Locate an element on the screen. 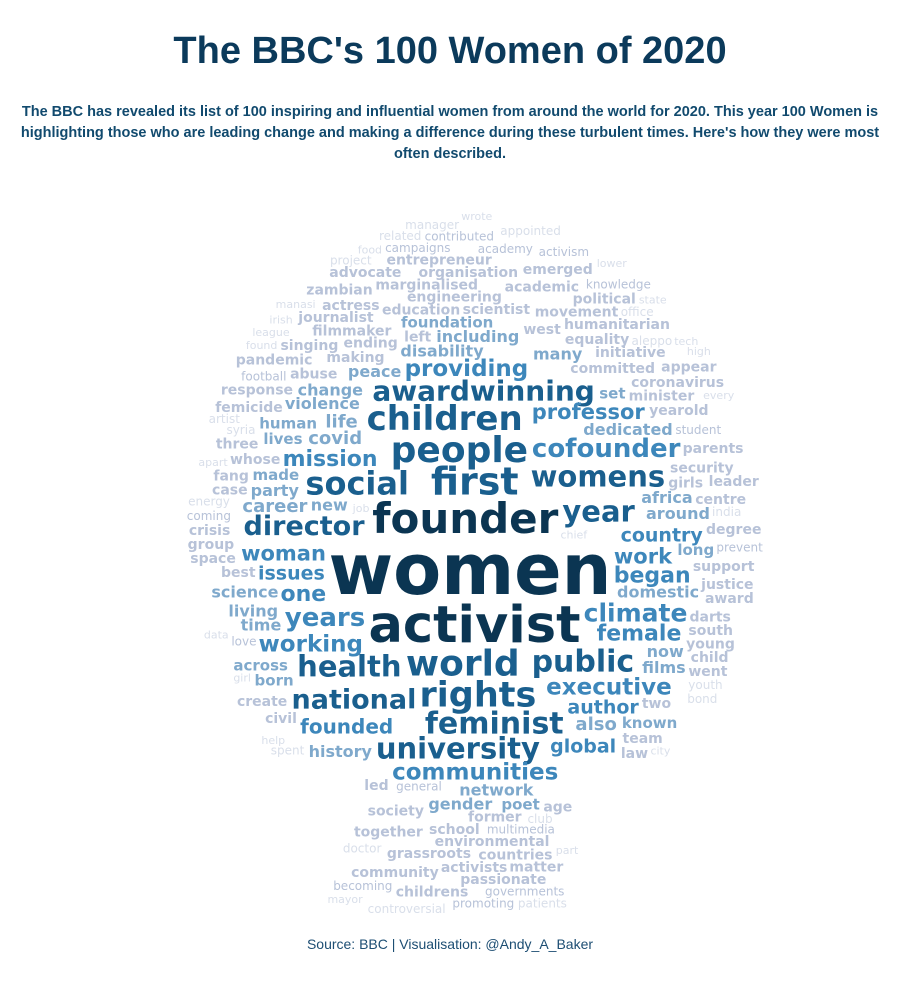 Image resolution: width=900 pixels, height=1000 pixels. cloud-word: political is located at coordinates (604, 300).